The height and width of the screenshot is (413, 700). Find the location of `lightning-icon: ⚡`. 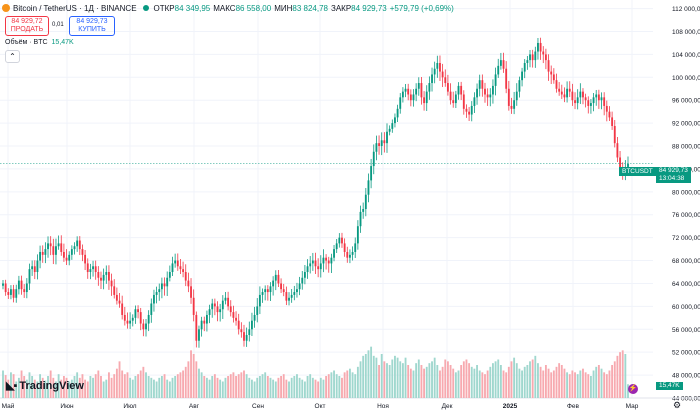

lightning-icon: ⚡ is located at coordinates (633, 389).